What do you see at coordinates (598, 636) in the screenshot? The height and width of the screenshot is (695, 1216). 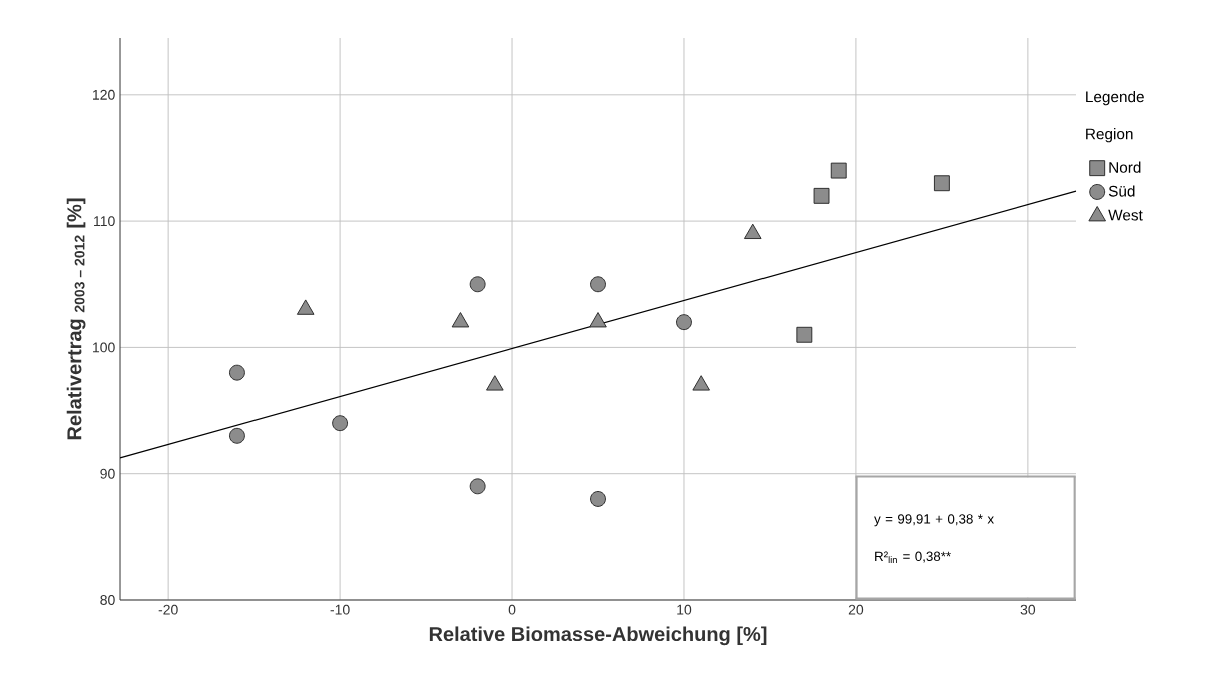 I see `x-axis-title: Relative Biomasse-Abweichung [%]` at bounding box center [598, 636].